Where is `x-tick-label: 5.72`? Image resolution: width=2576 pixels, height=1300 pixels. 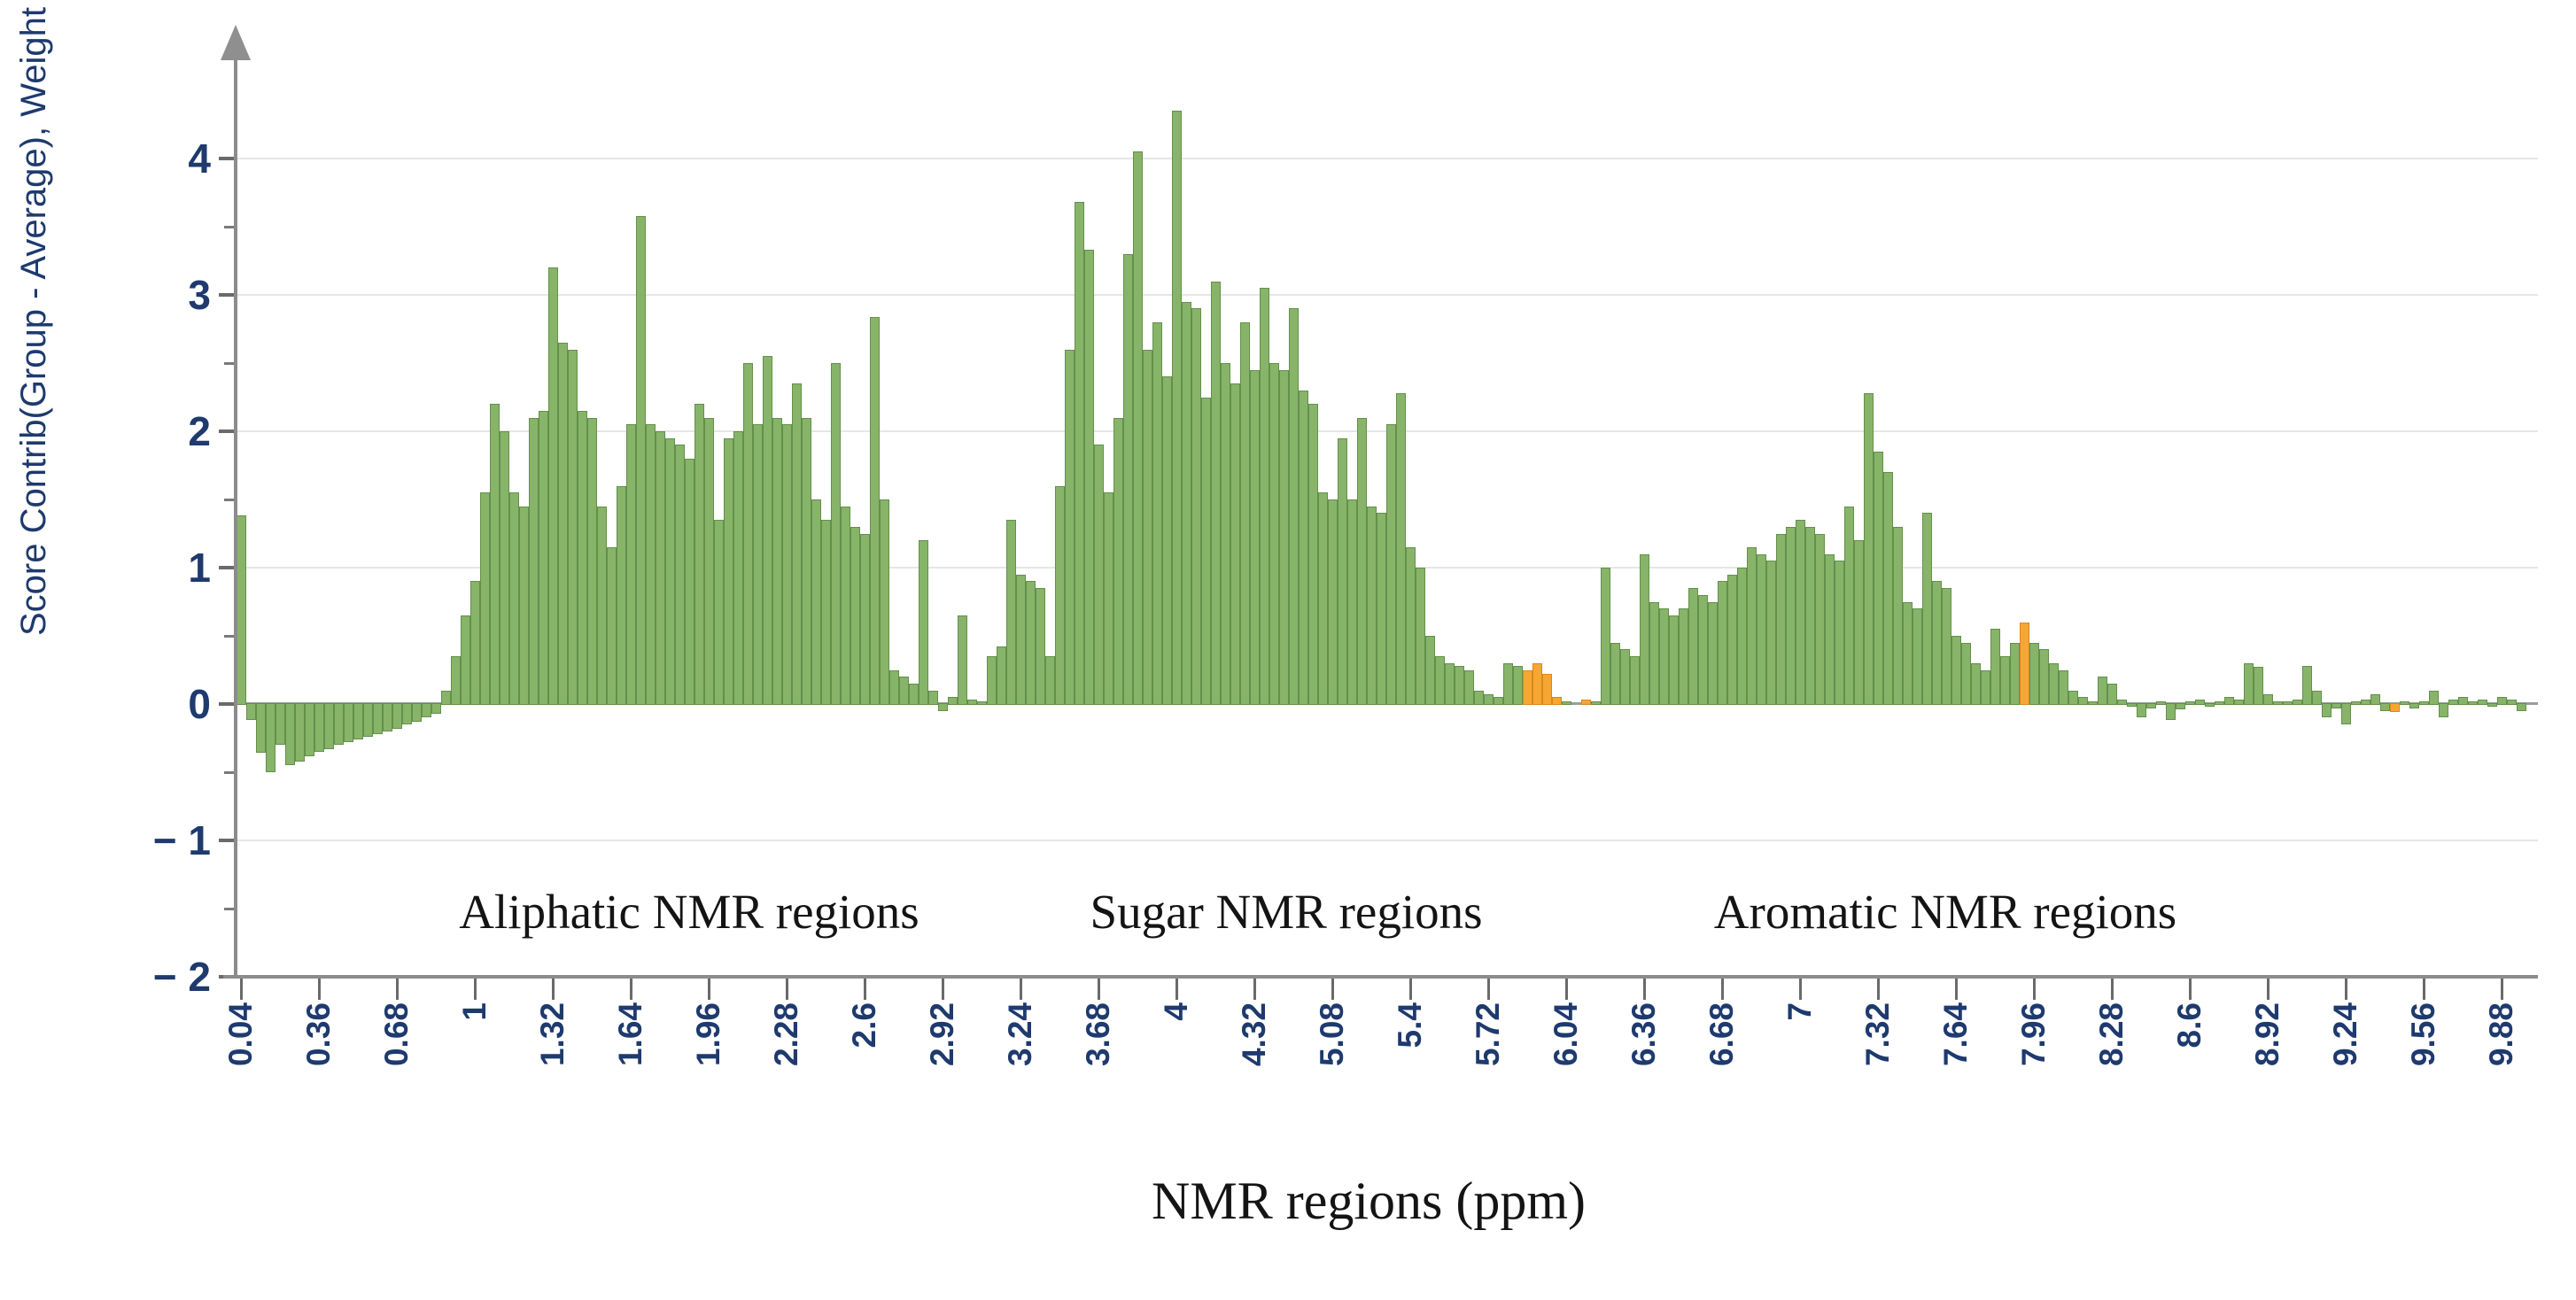 x-tick-label: 5.72 is located at coordinates (1488, 1034).